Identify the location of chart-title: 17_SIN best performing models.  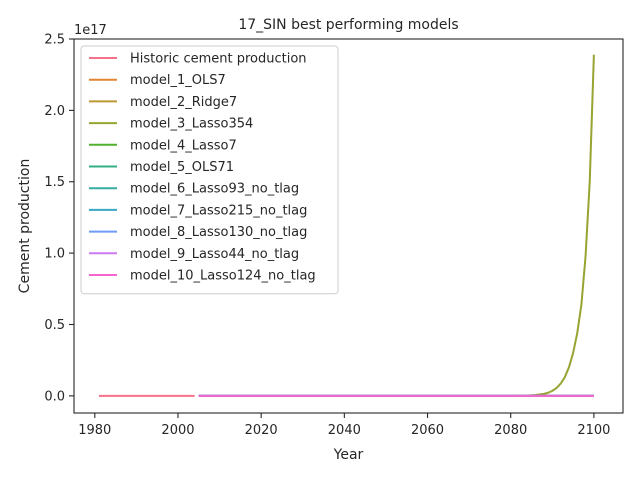
(348, 25).